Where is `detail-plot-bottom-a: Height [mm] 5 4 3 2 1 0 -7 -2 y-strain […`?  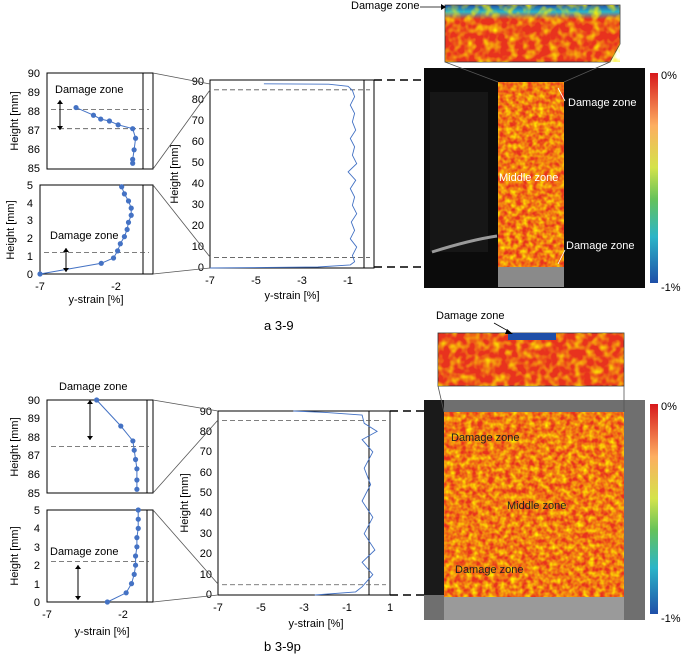
detail-plot-bottom-a: Height [mm] 5 4 3 2 1 0 -7 -2 y-strain [… is located at coordinates (79, 243).